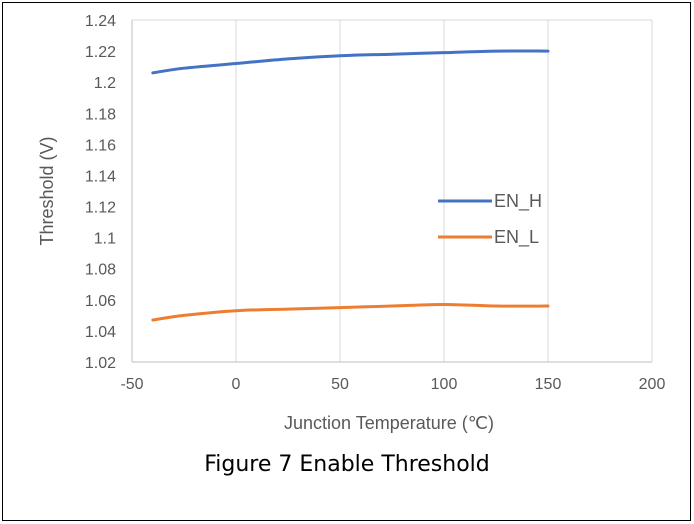 Image resolution: width=694 pixels, height=524 pixels. Describe the element at coordinates (100, 332) in the screenshot. I see `y-tick-label: 1.04` at that location.